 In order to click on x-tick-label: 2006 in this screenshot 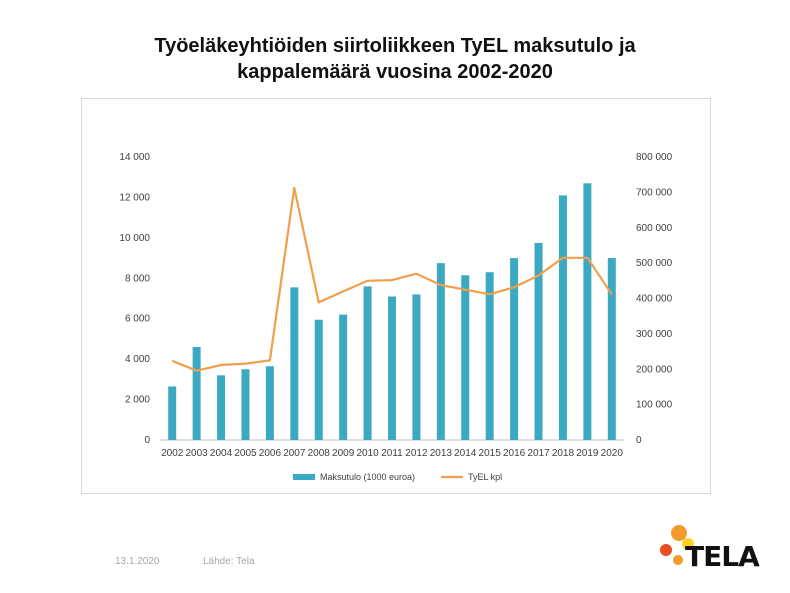, I will do `click(270, 453)`.